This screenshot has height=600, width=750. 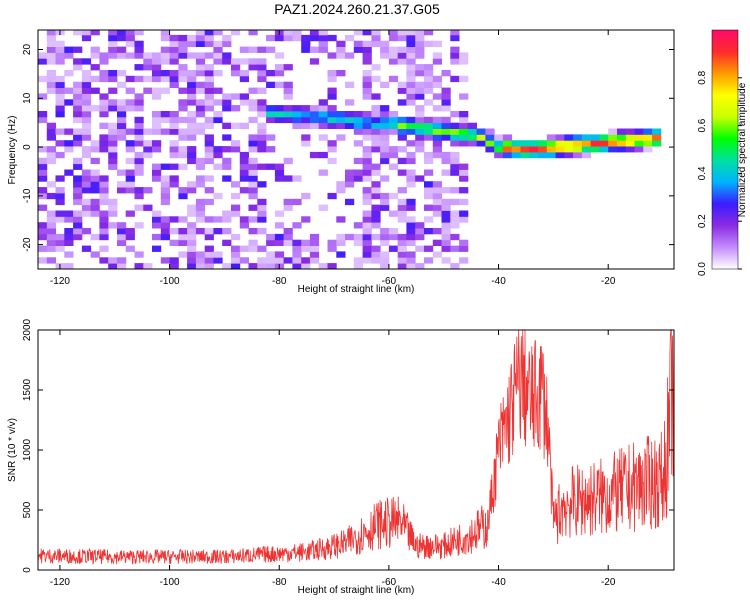 What do you see at coordinates (27, 195) in the screenshot?
I see `top-y-tick-label: -10` at bounding box center [27, 195].